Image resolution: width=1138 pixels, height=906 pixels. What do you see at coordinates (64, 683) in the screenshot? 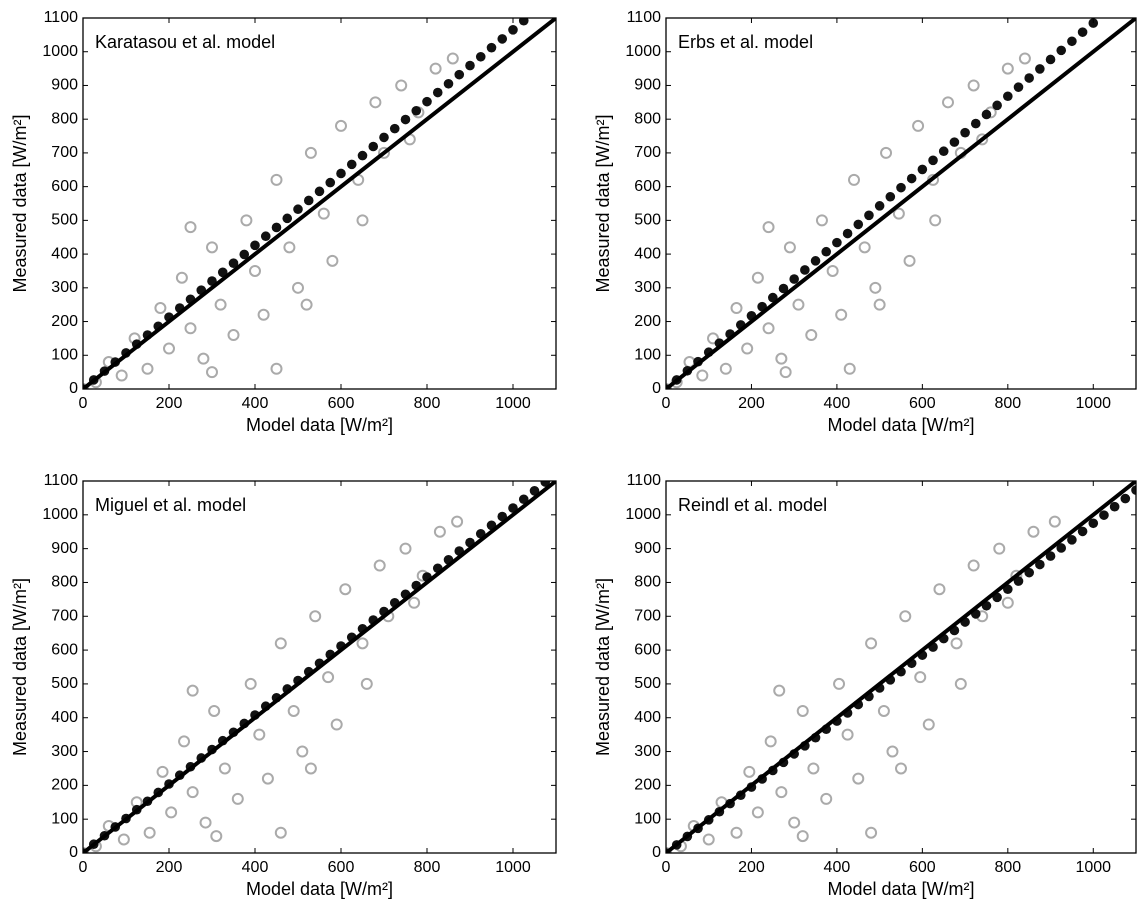
I see `y-tick-label: 500` at bounding box center [64, 683].